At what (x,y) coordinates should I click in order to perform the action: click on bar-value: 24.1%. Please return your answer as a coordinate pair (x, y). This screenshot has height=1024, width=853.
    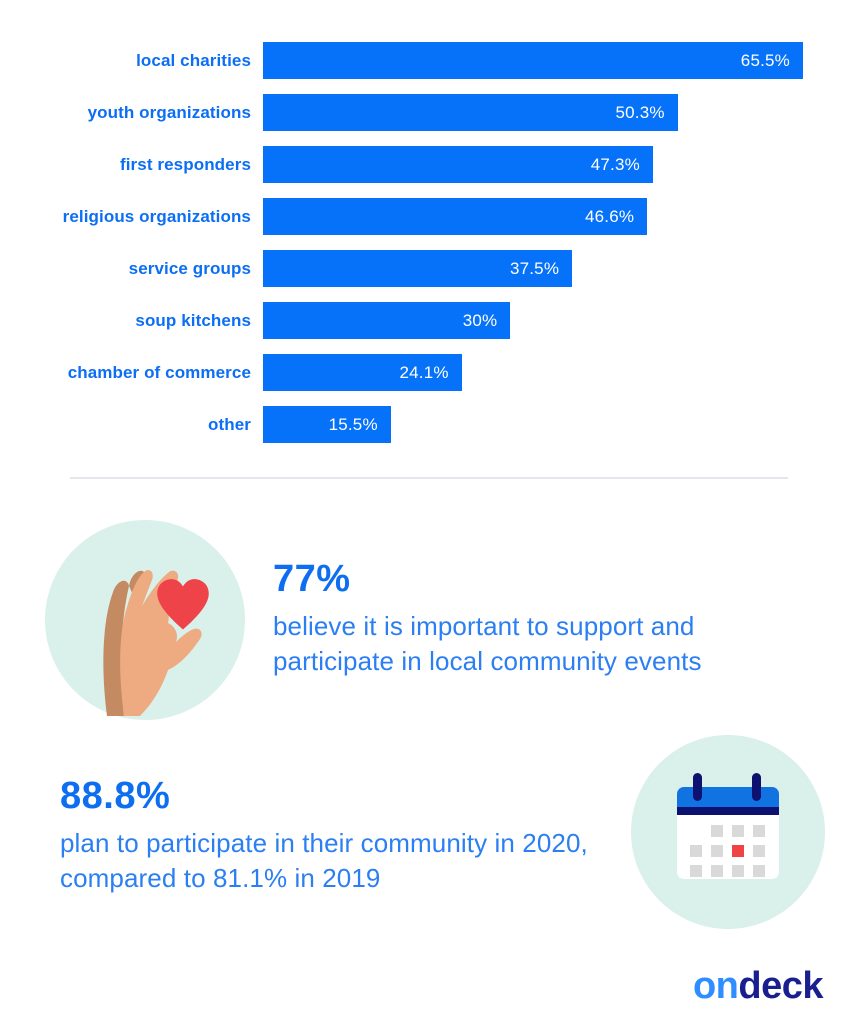
    Looking at the image, I should click on (424, 372).